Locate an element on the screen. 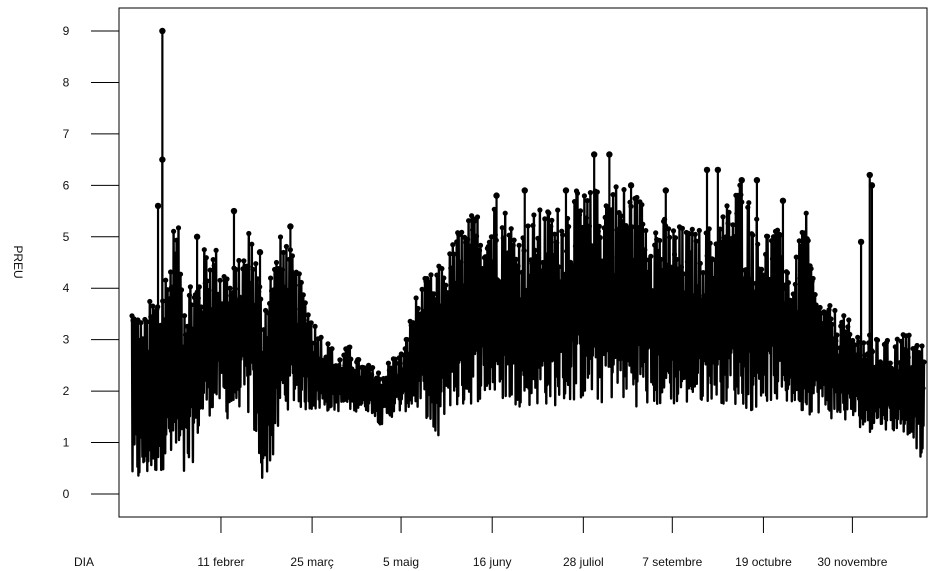 The image size is (930, 571). y-tick-label: 3 is located at coordinates (66, 340).